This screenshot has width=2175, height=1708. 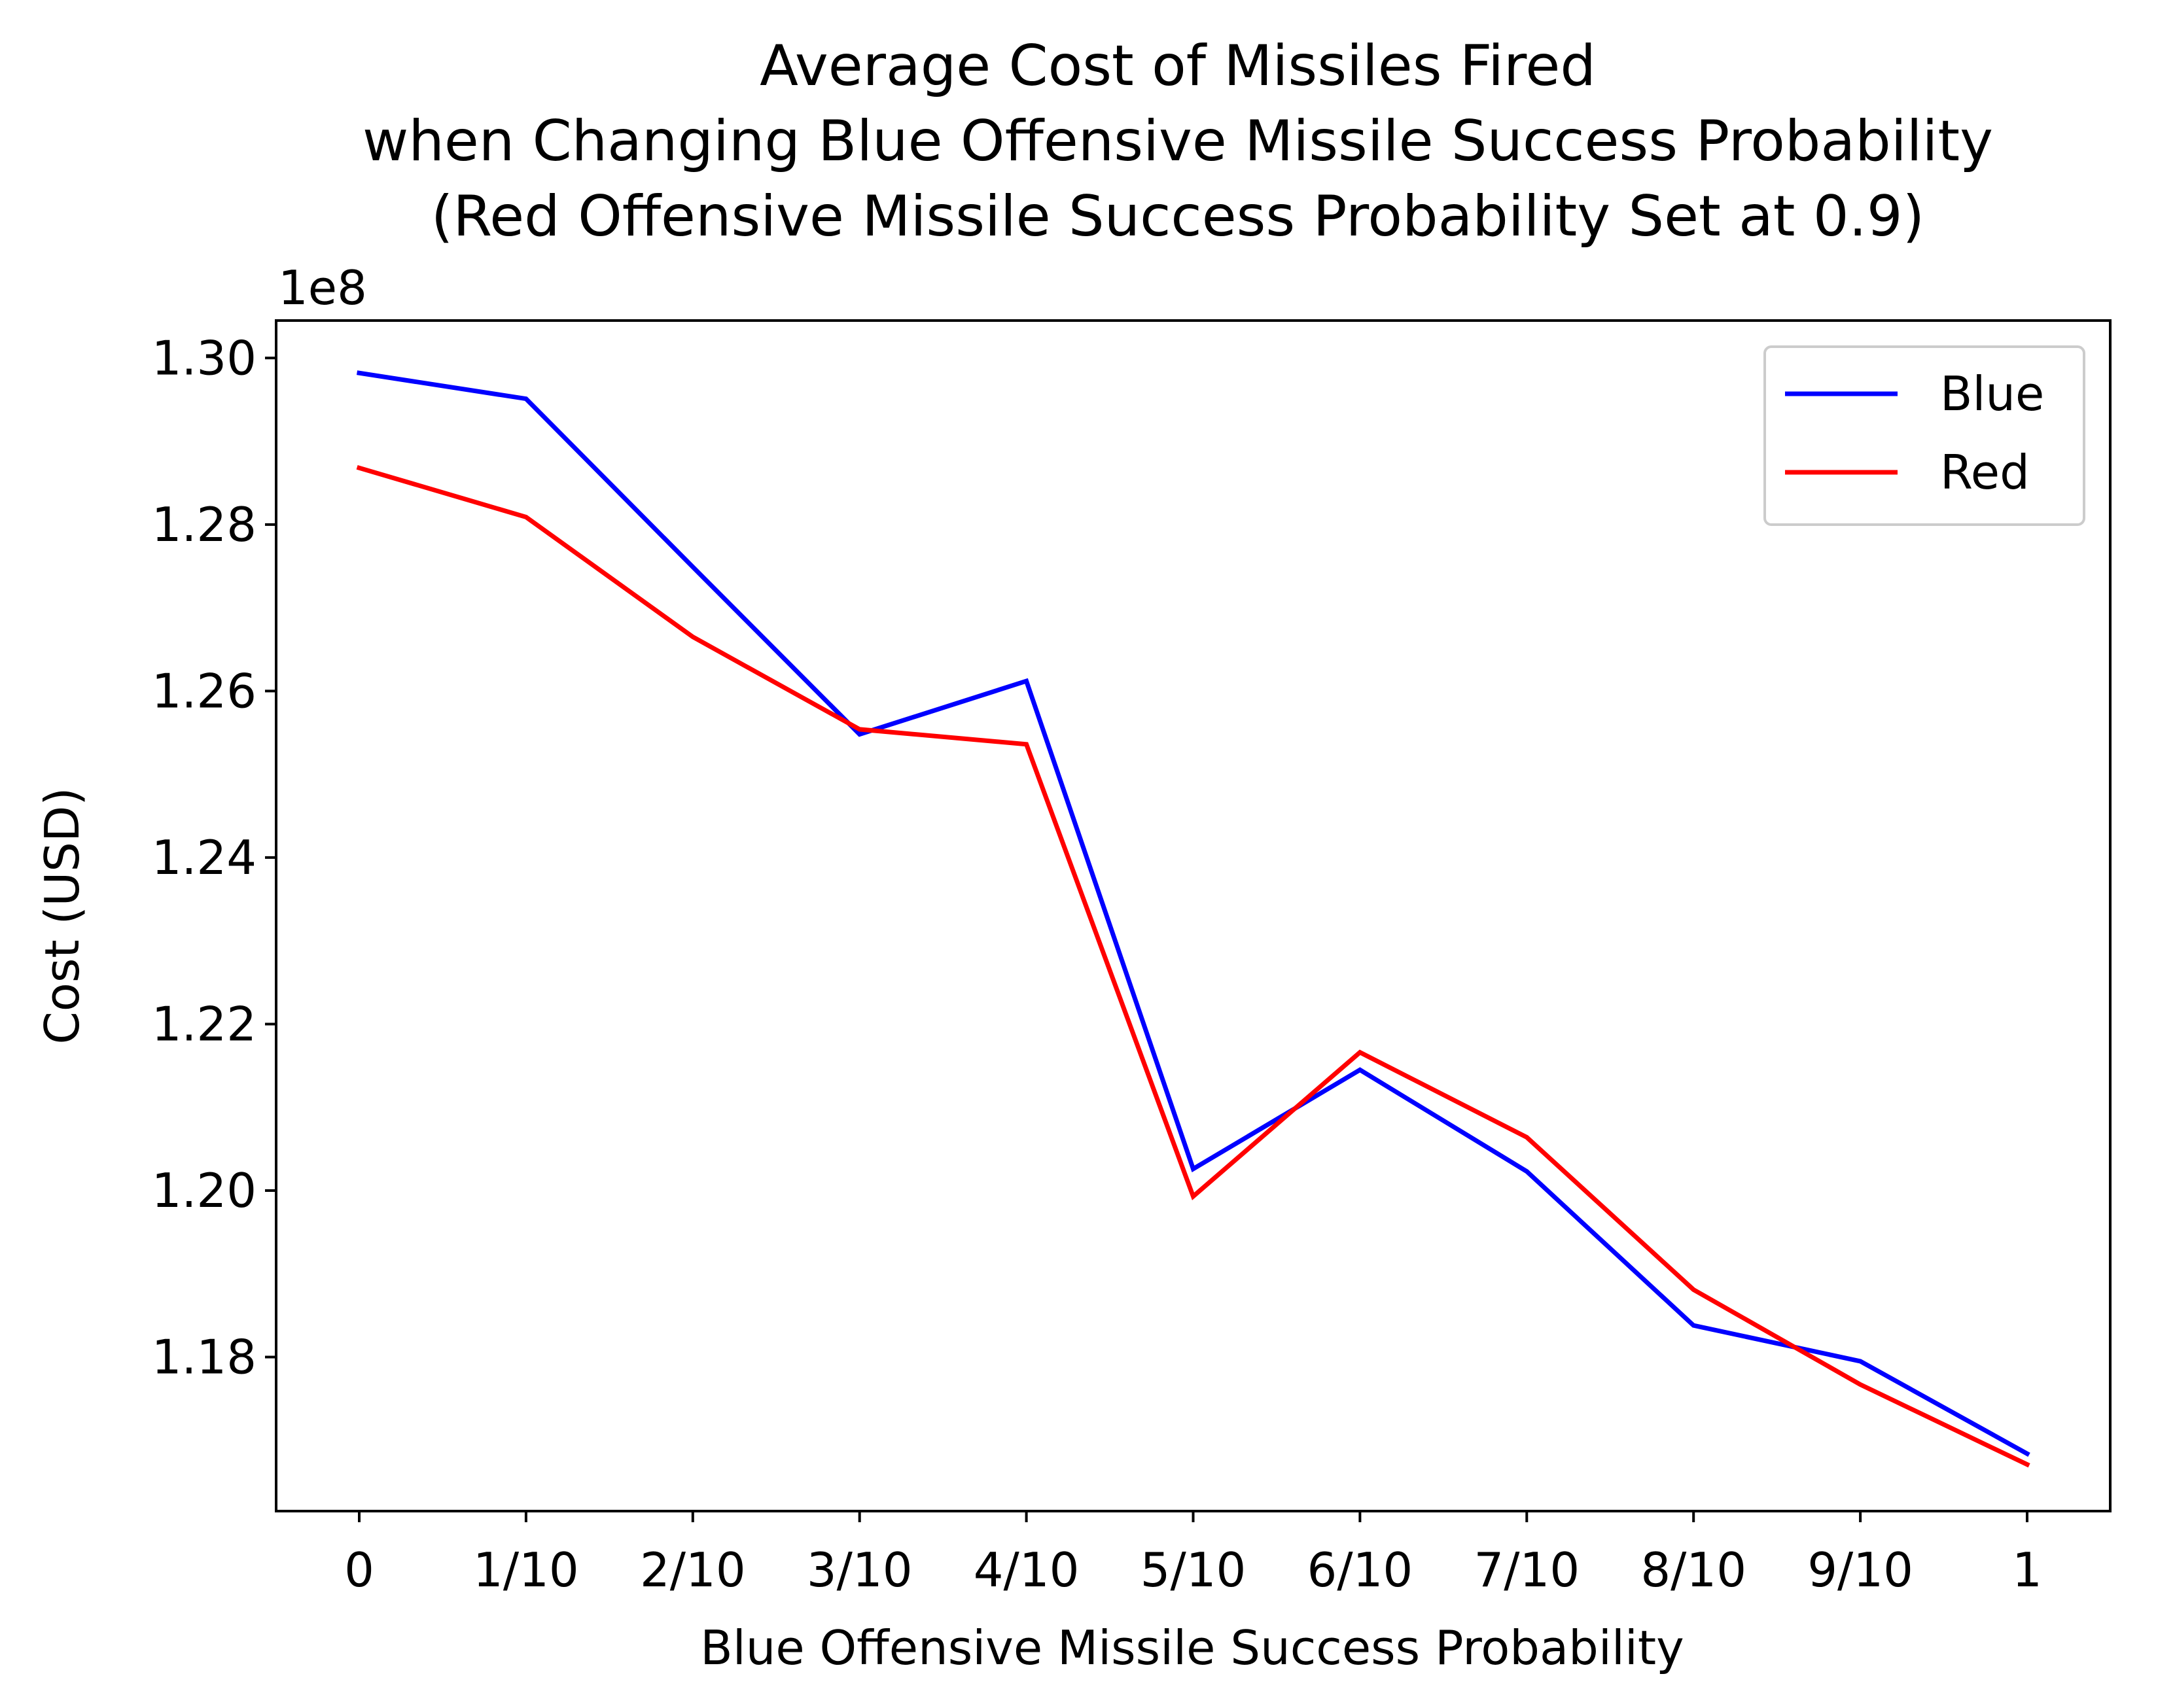 What do you see at coordinates (322, 287) in the screenshot?
I see `y-offset-label: 1e8` at bounding box center [322, 287].